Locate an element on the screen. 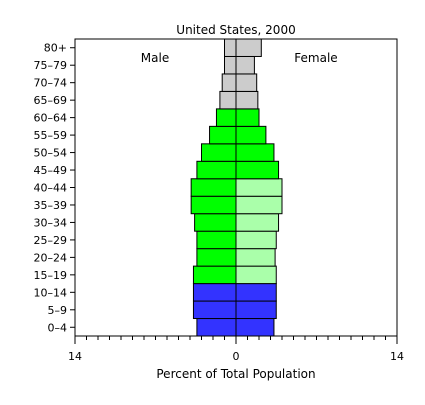  y-tick-label: 80+ is located at coordinates (55, 48).